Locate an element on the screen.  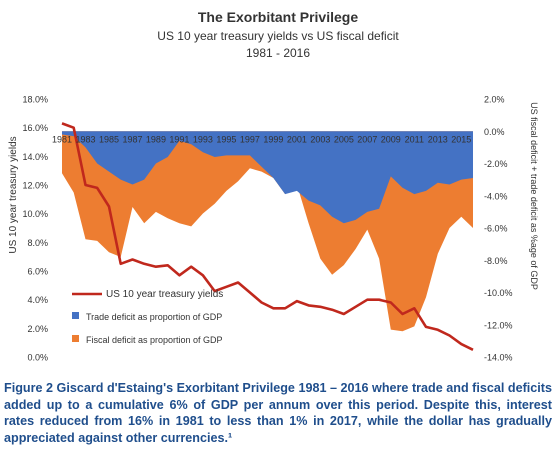
x-tick-label: 2007 is located at coordinates (367, 139).